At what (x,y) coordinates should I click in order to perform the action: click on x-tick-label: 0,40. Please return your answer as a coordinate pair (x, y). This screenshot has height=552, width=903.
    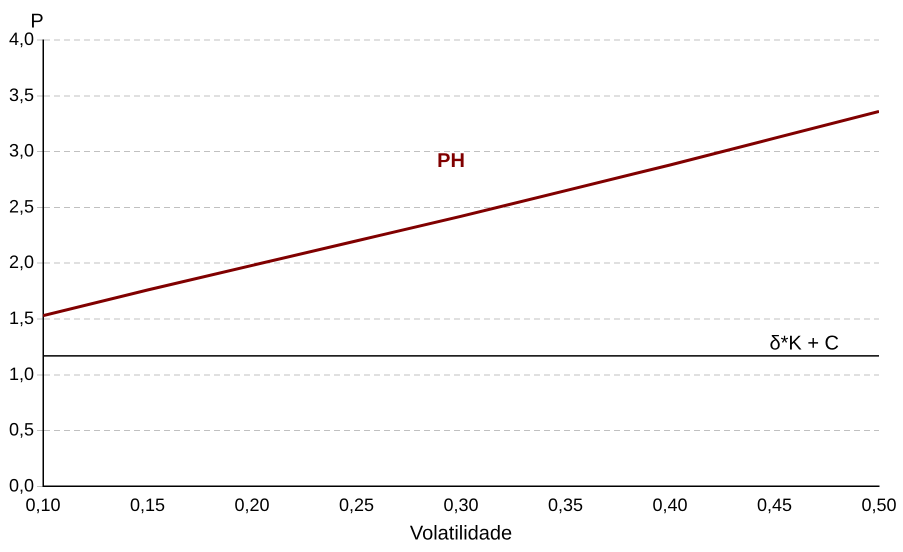
    Looking at the image, I should click on (670, 505).